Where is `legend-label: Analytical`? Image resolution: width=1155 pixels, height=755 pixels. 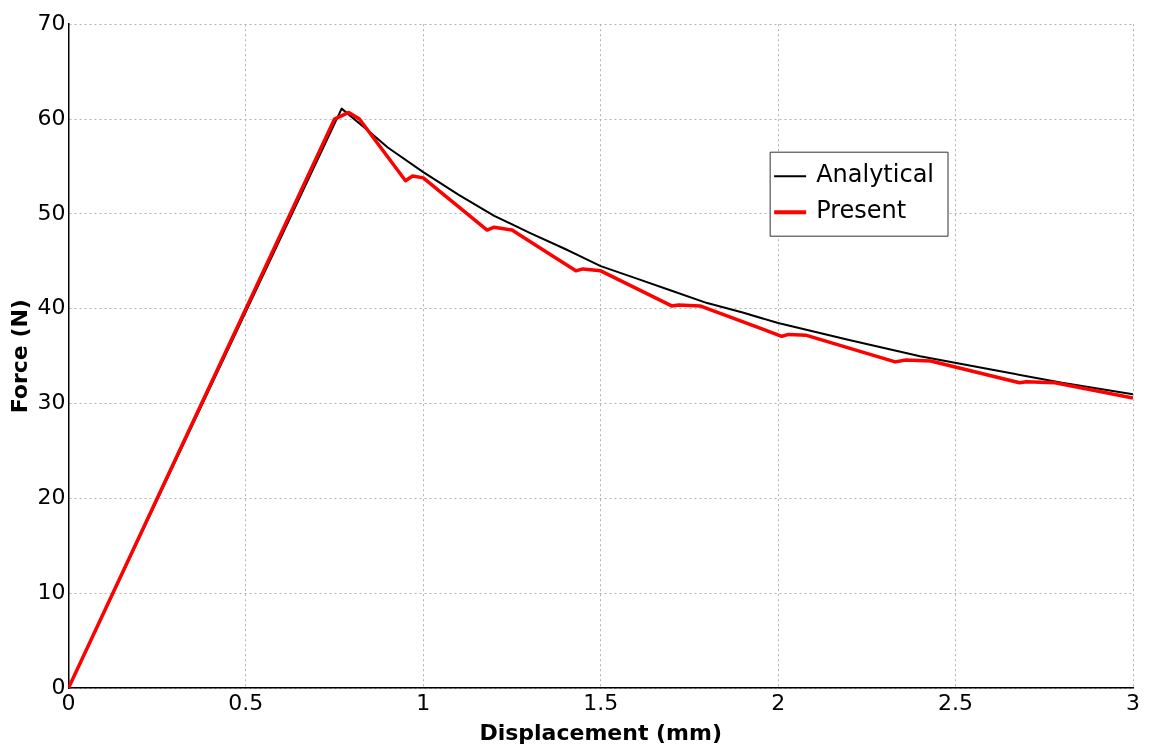 legend-label: Analytical is located at coordinates (875, 174).